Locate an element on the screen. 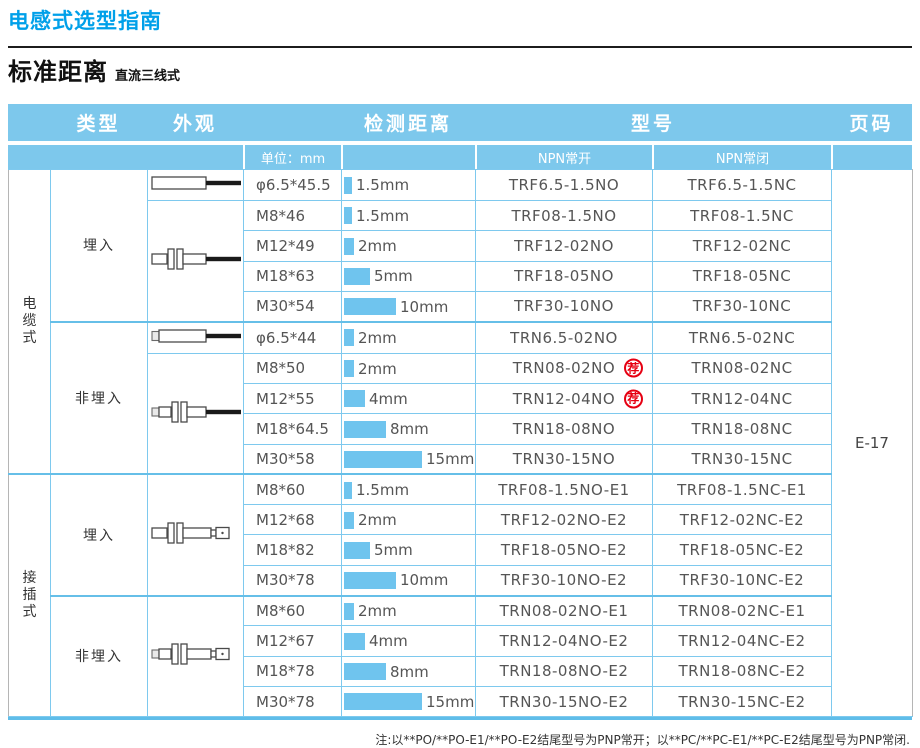 This screenshot has height=748, width=920. model-npn-no-cell: TRN30-15NO is located at coordinates (564, 459).